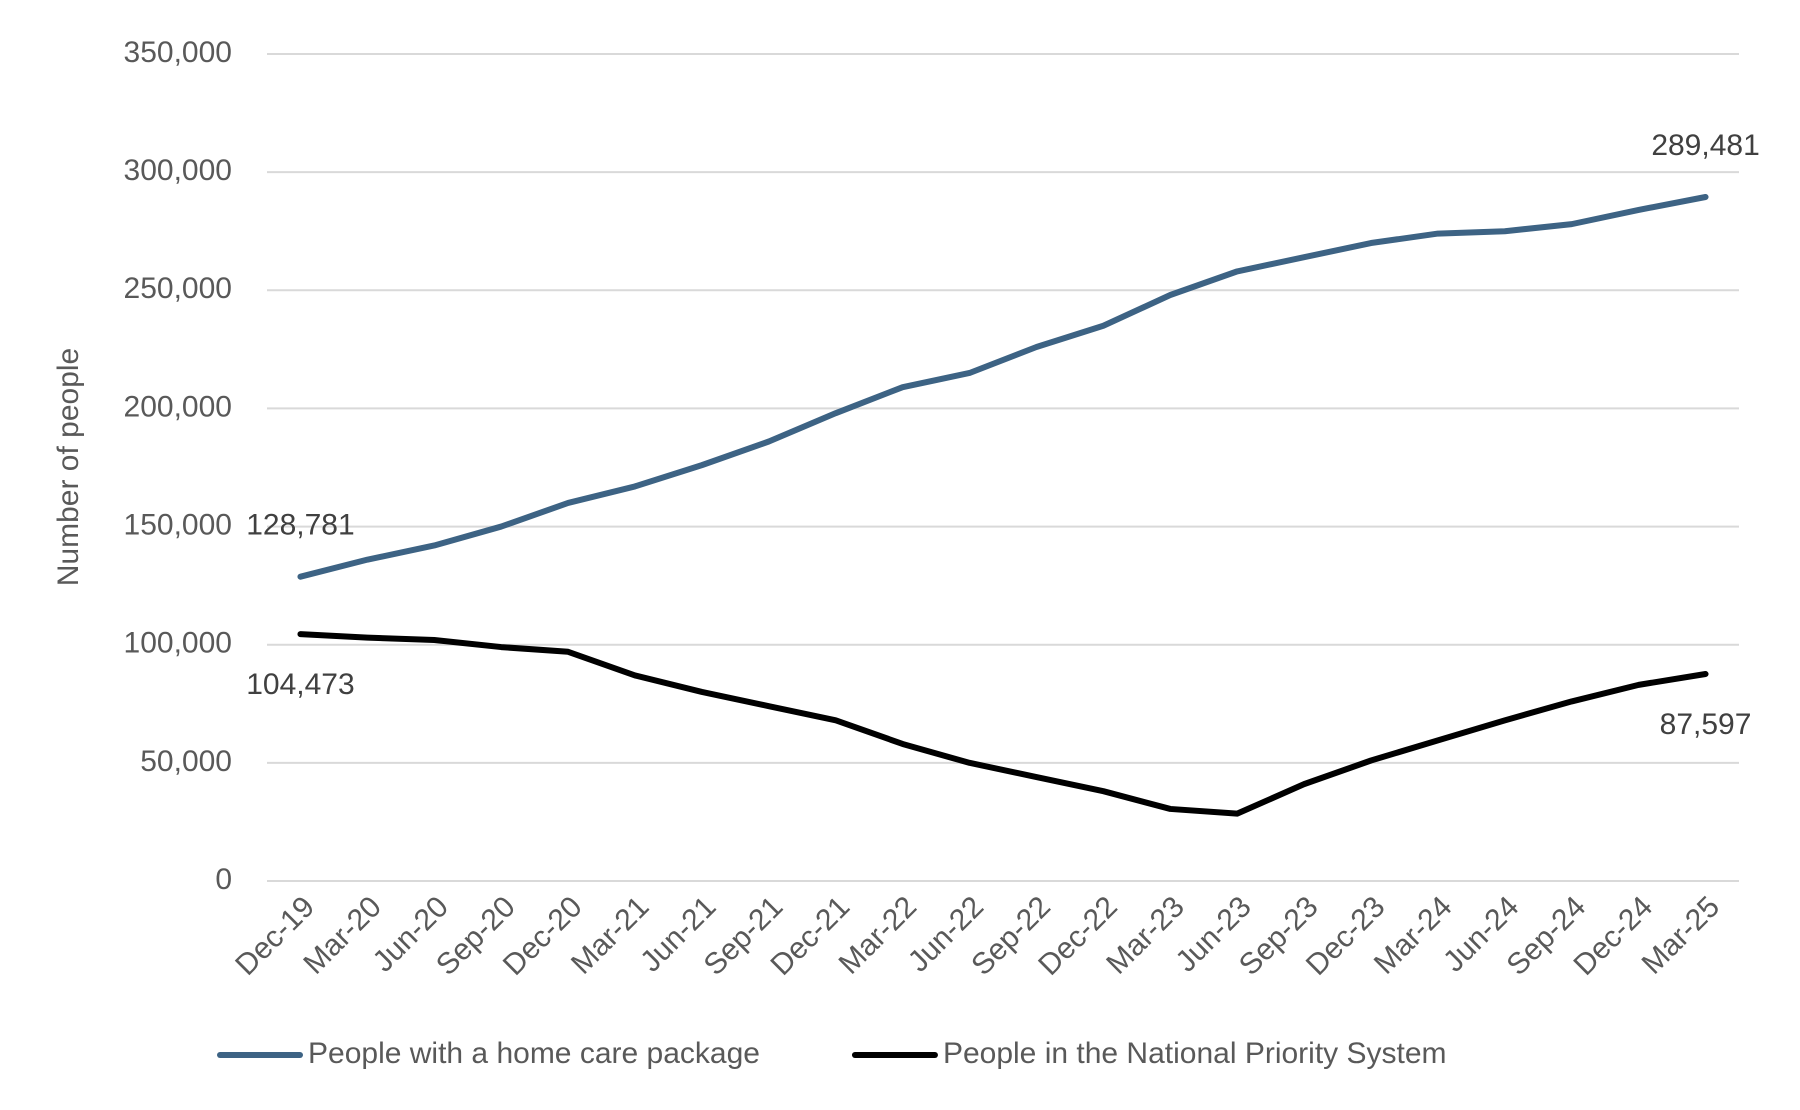 This screenshot has height=1110, width=1800. What do you see at coordinates (300, 525) in the screenshot?
I see `data-label: 128,781` at bounding box center [300, 525].